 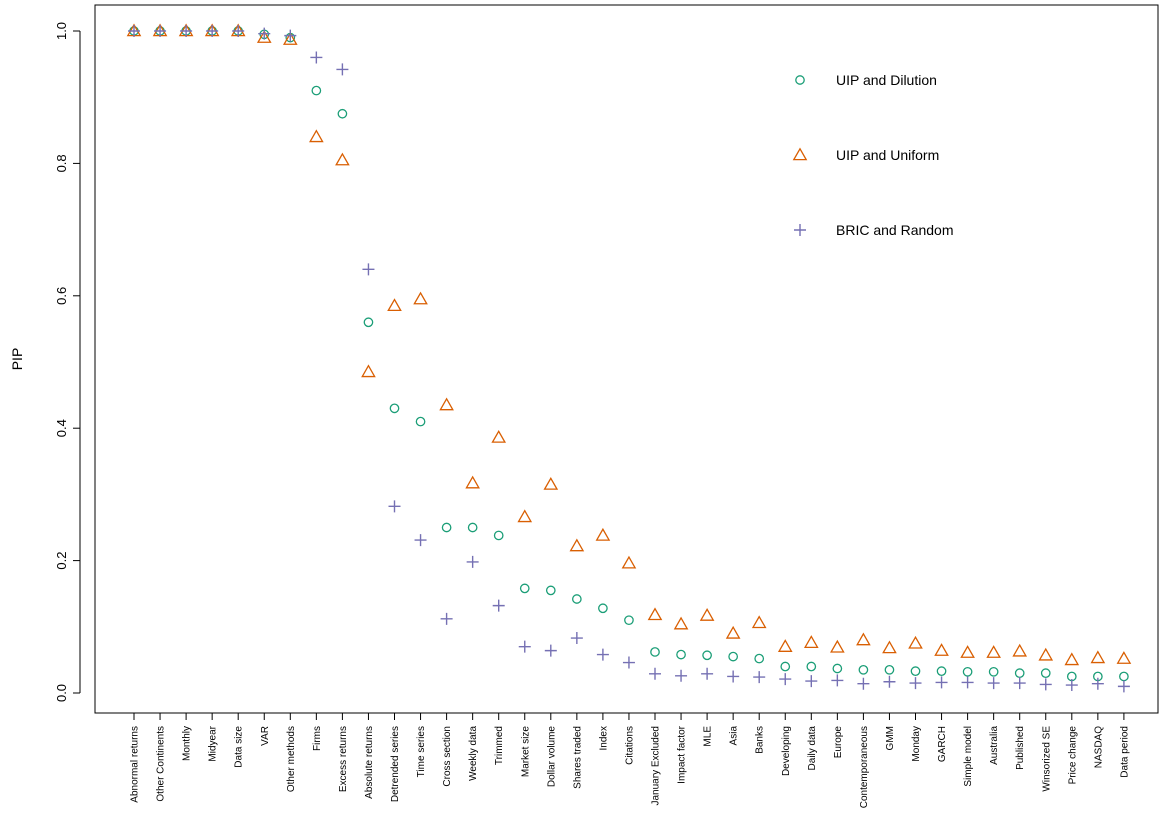 I want to click on point-uip-and-dilution-market-size, so click(x=524, y=588).